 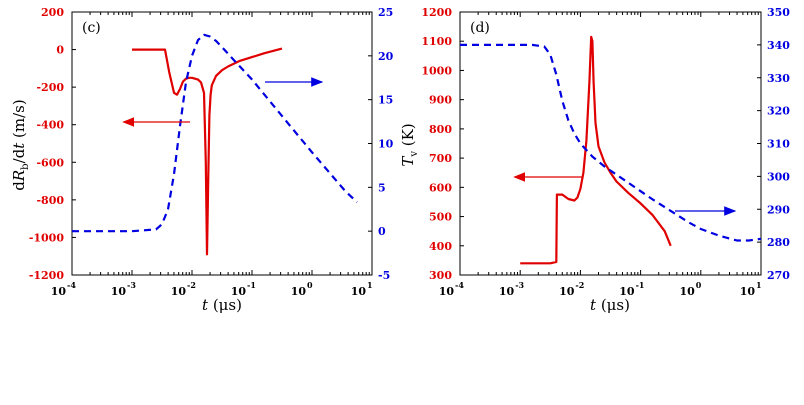 I want to click on left-tick-label: 600, so click(x=440, y=187).